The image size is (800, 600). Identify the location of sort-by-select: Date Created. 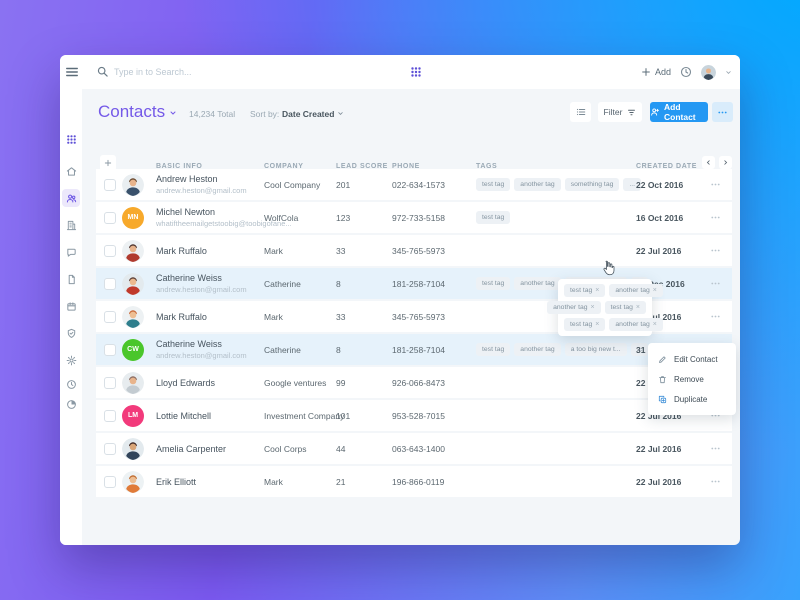
(313, 114).